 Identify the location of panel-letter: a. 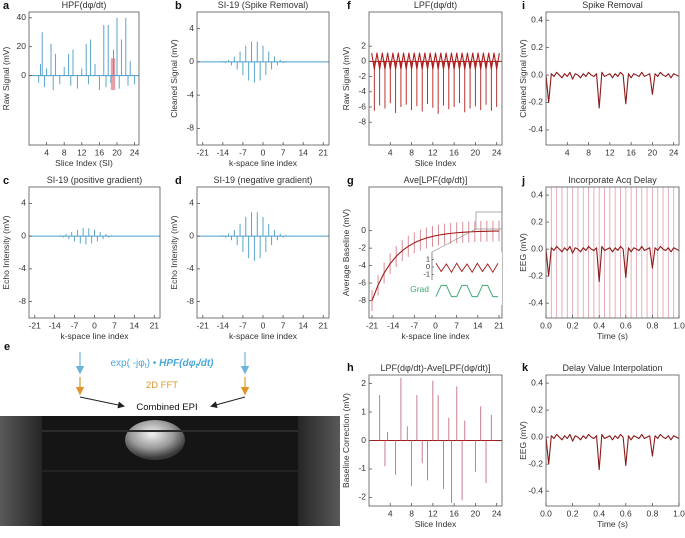
(6, 6).